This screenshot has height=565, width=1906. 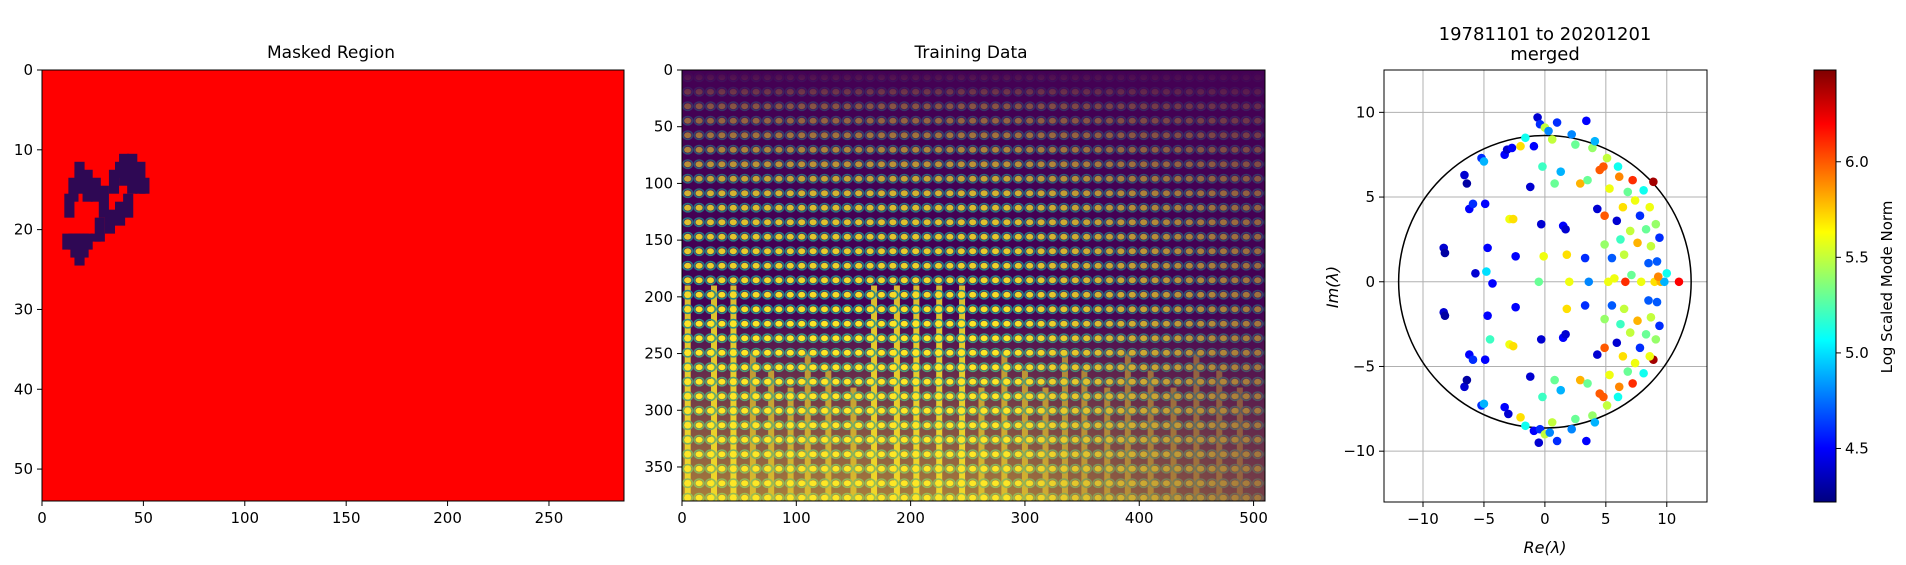 I want to click on training-data-title: Training Data, so click(x=970, y=53).